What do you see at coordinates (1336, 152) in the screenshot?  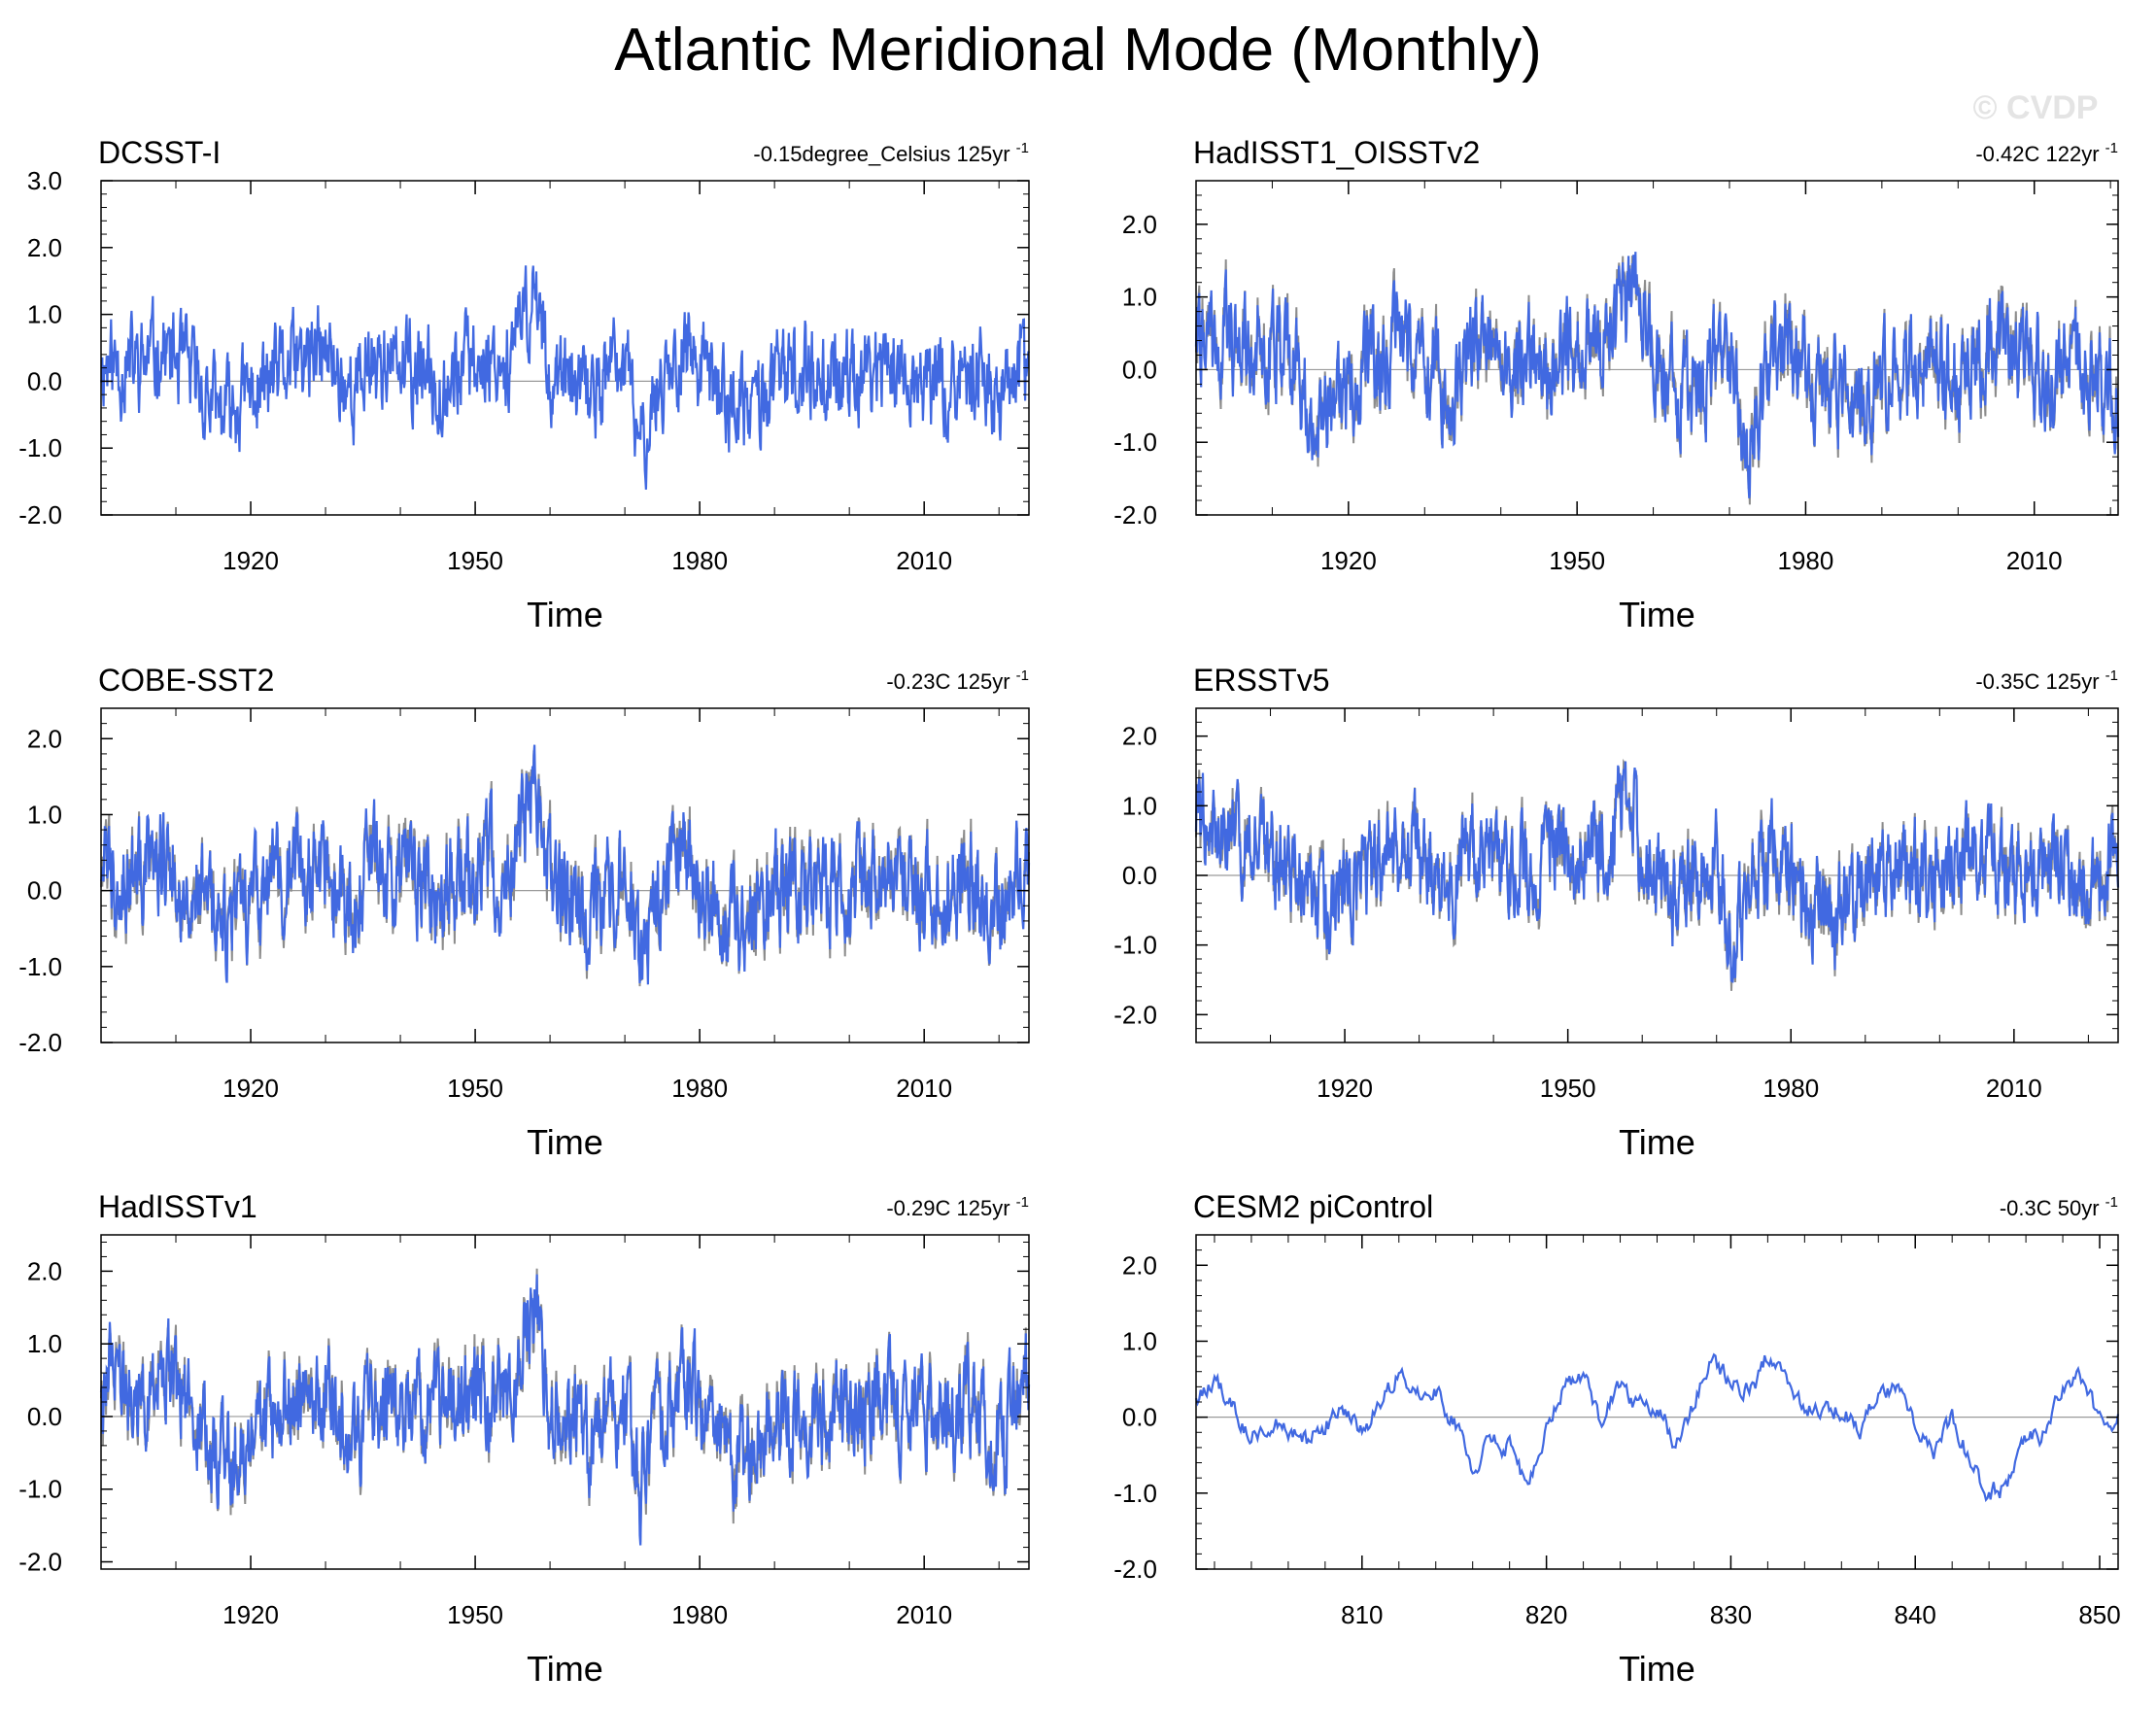 I see `panel-title: HadISST1_OISSTv2` at bounding box center [1336, 152].